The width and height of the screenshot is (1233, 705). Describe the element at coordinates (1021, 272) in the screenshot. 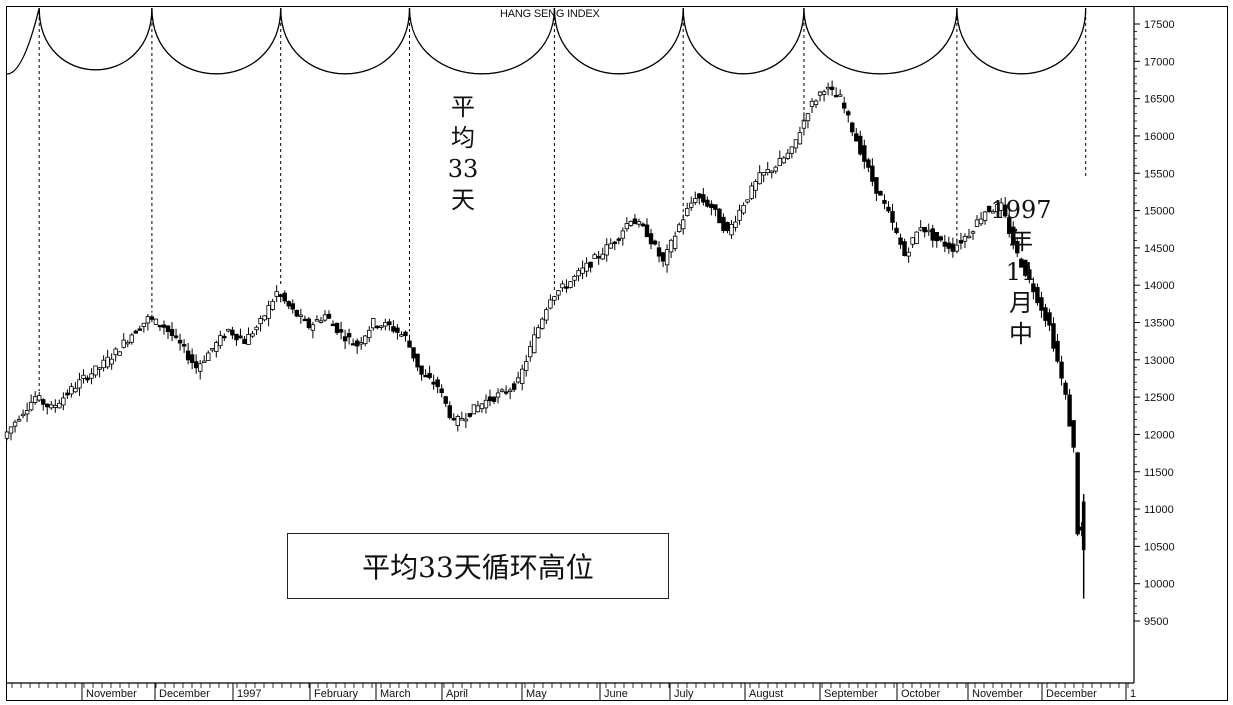

I see `cycle-label-1997-november: 1997 年 11 月 中` at that location.